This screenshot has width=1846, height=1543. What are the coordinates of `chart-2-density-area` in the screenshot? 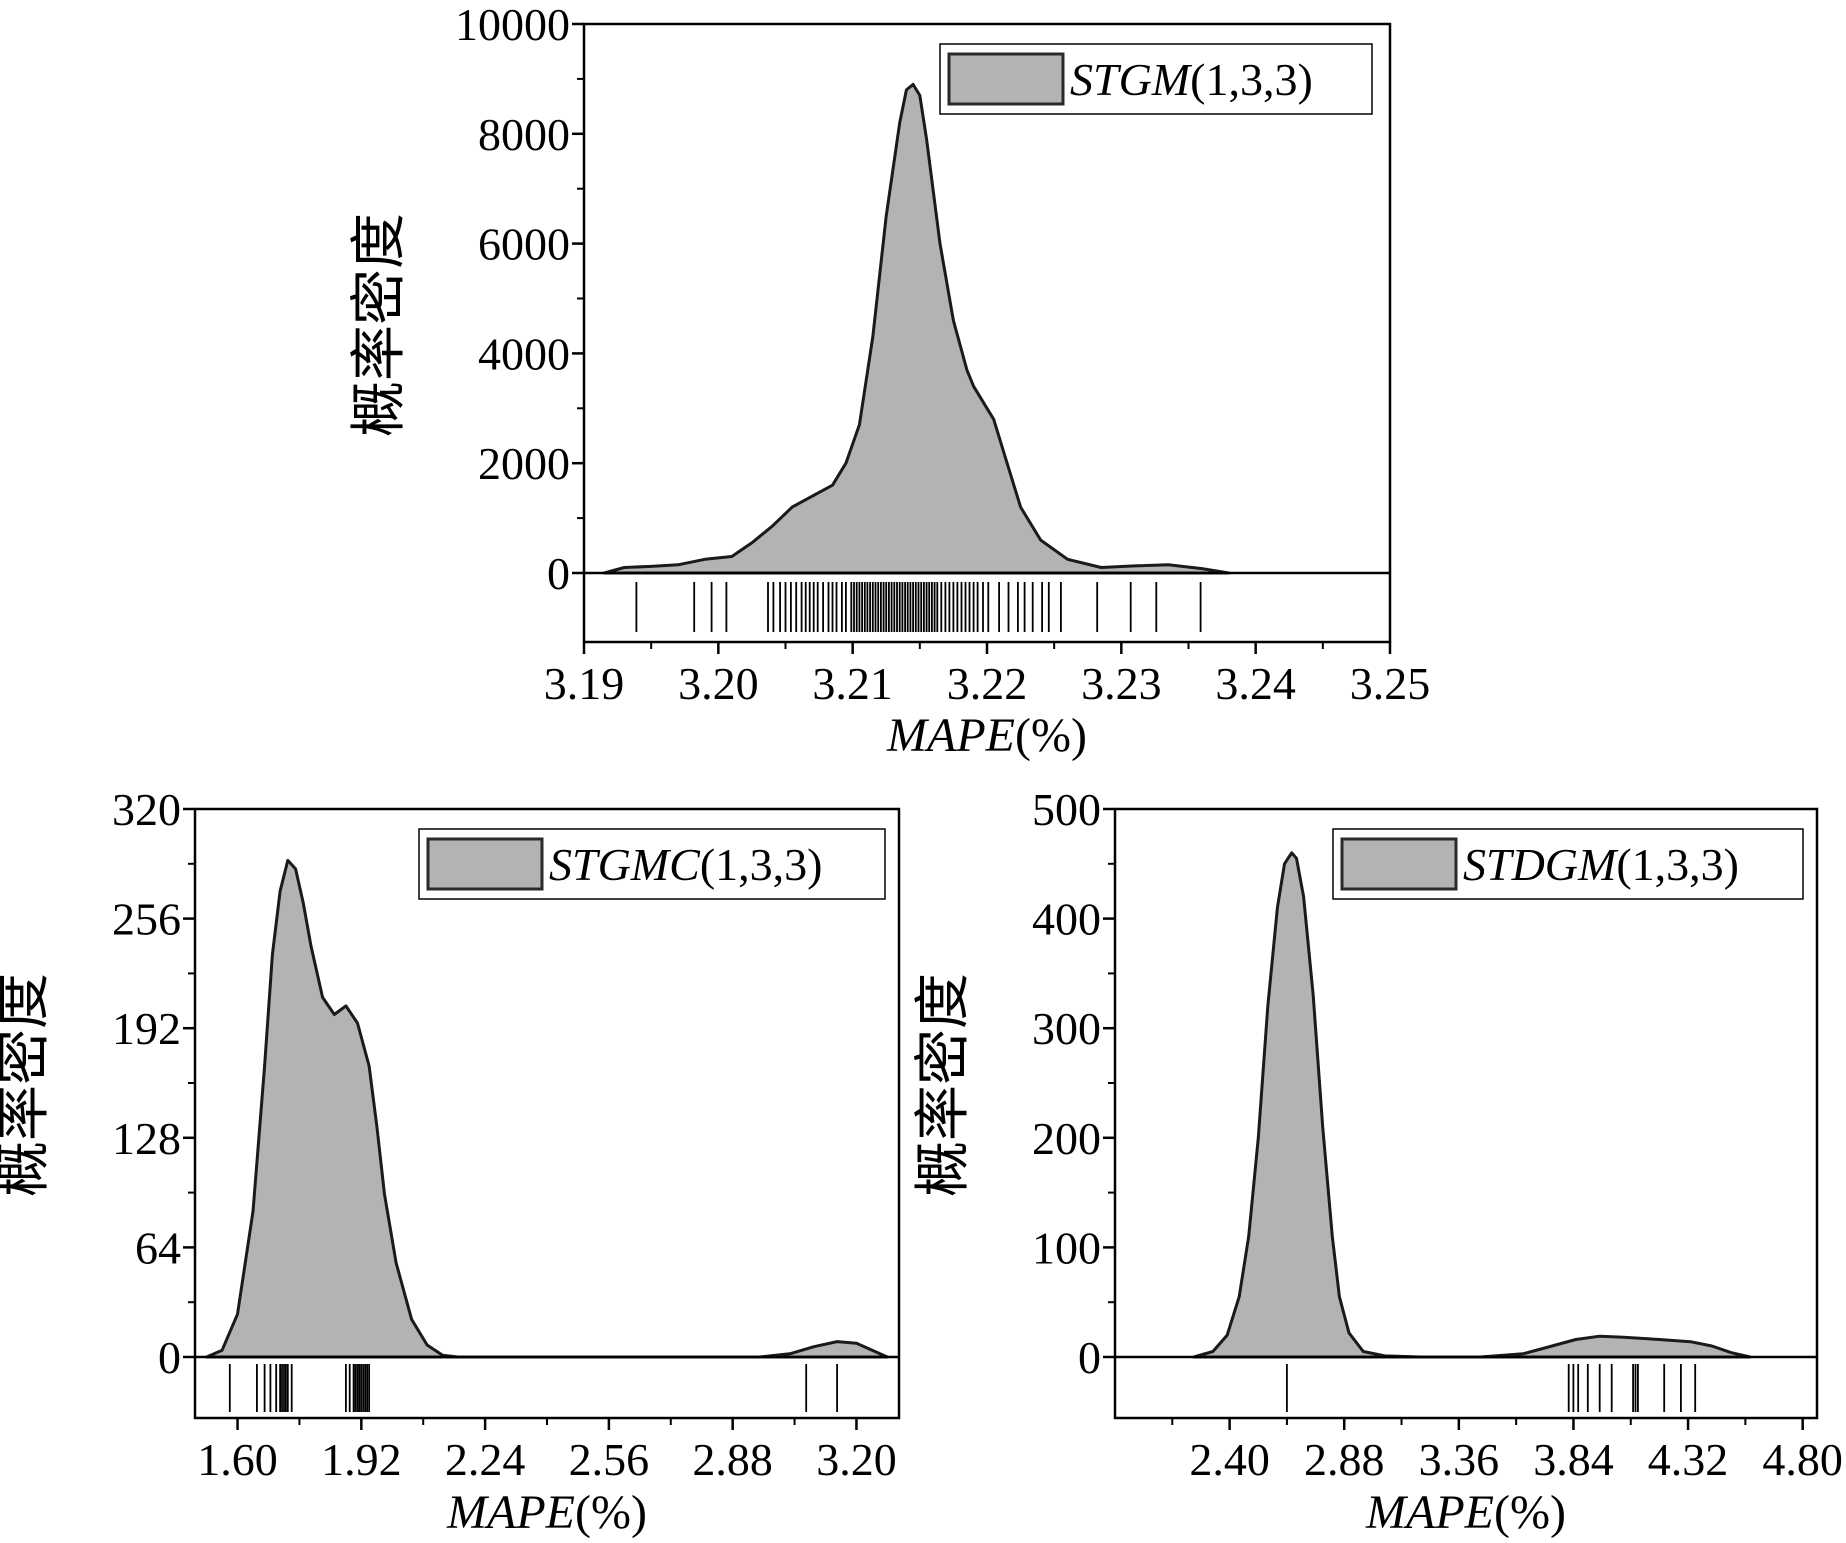 It's located at (1472, 1105).